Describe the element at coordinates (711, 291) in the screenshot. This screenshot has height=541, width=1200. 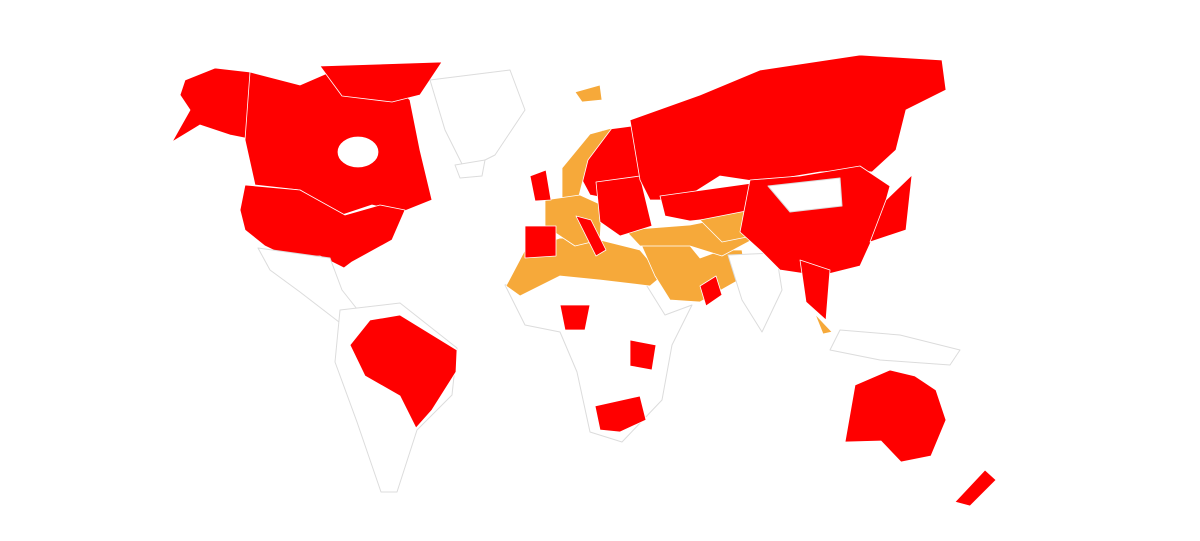
I see `region-oman` at that location.